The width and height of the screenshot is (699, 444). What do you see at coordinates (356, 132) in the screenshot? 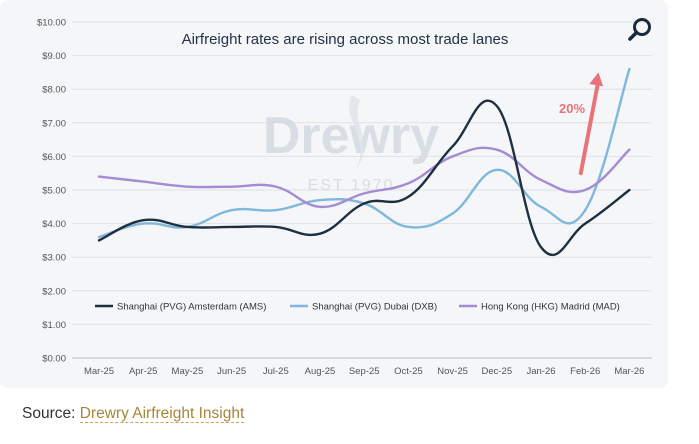
I see `watermark-flame-icon` at bounding box center [356, 132].